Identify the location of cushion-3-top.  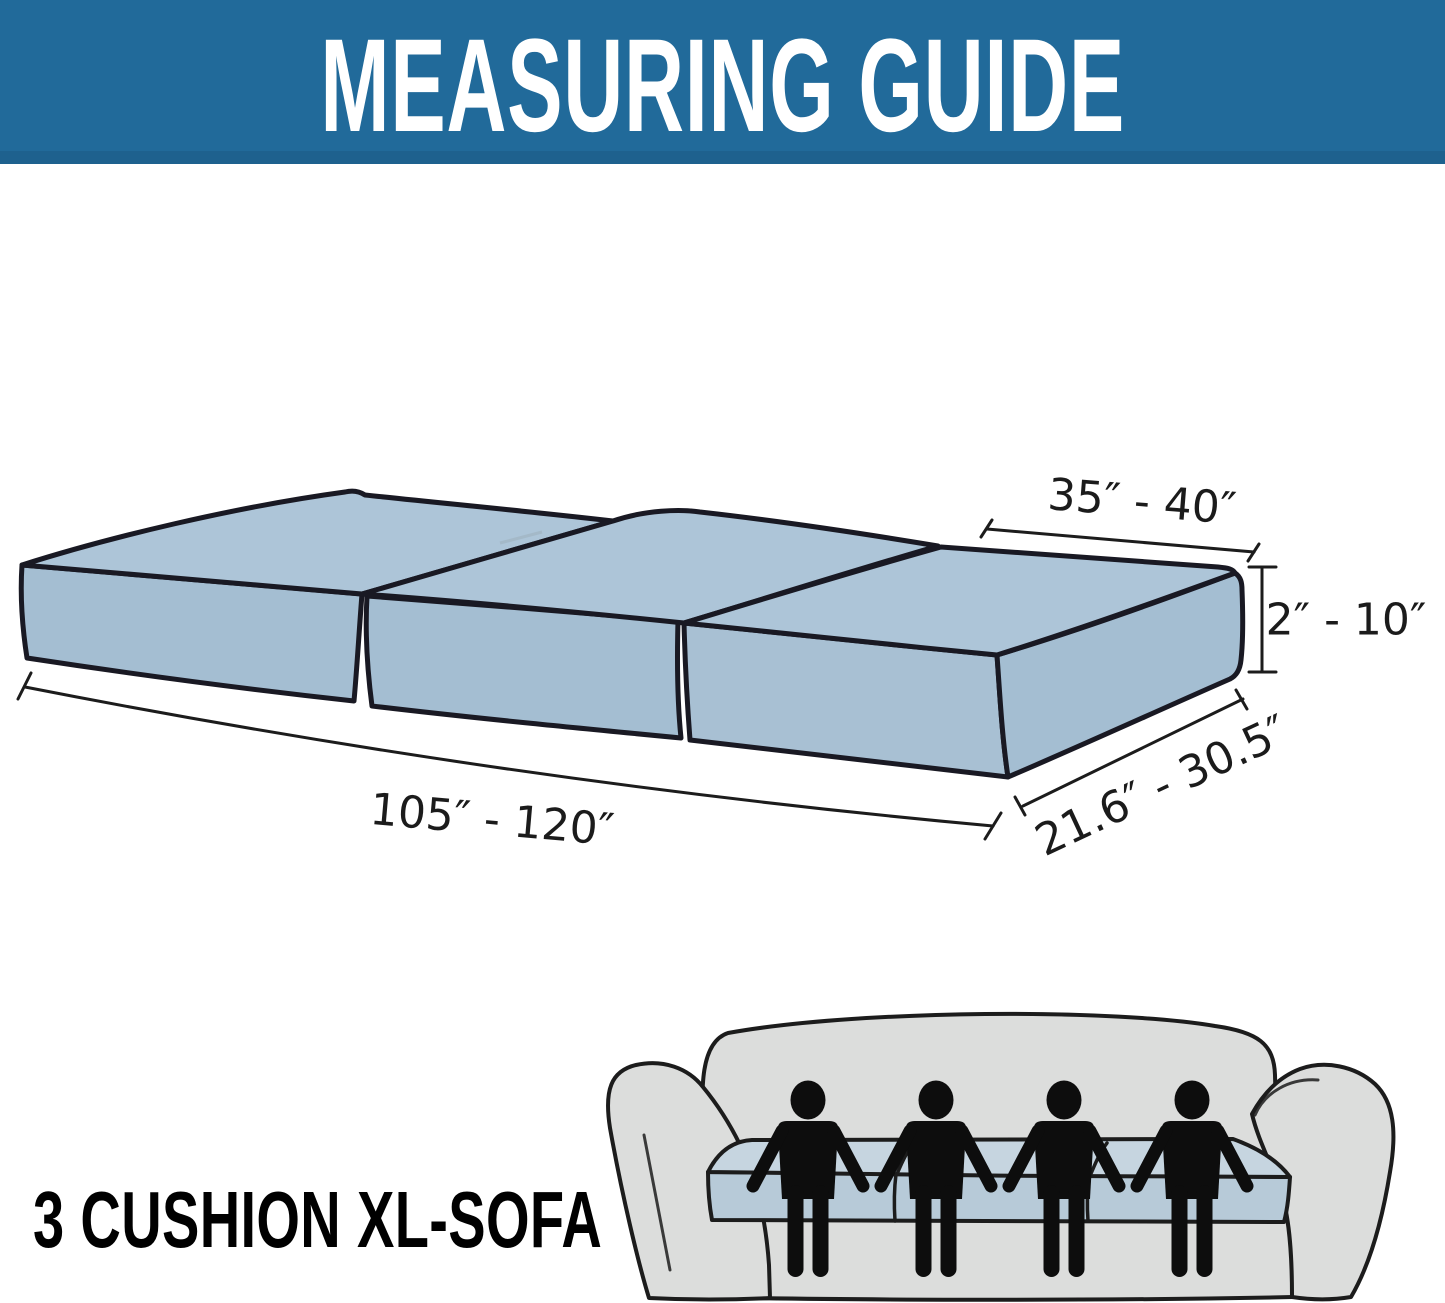
(959, 601).